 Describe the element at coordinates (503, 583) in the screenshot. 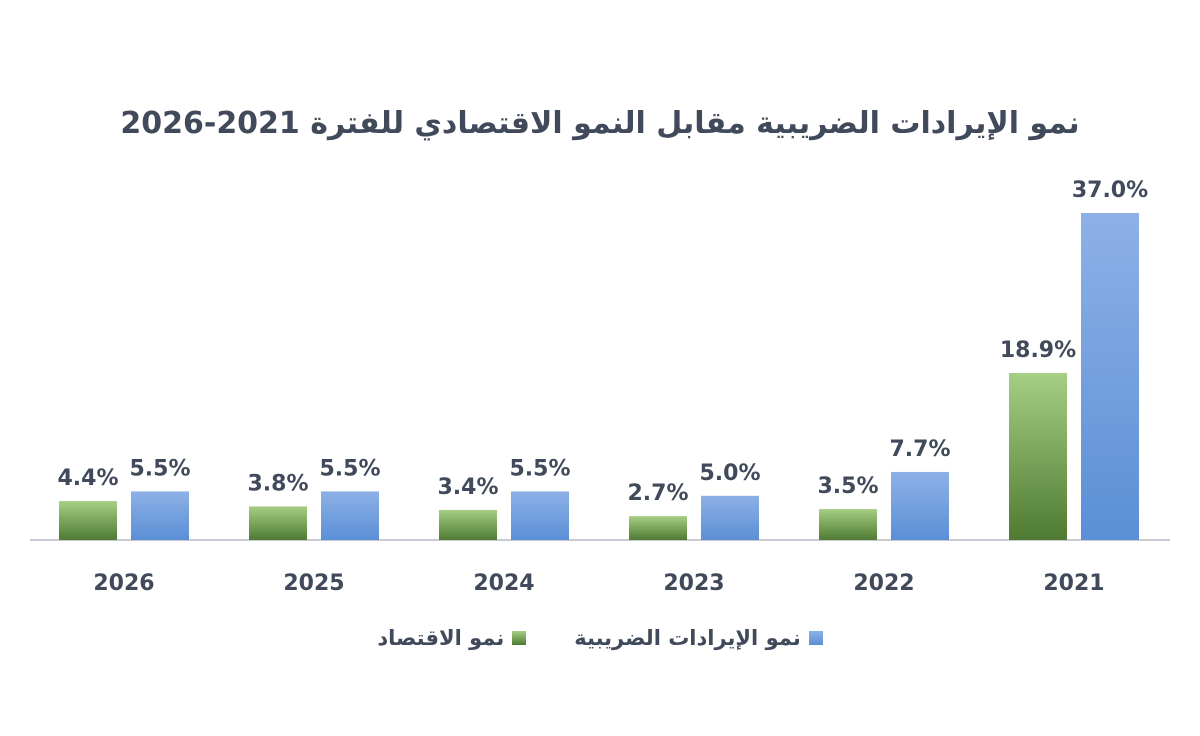

I see `x-tick-label-2024: 2024` at that location.